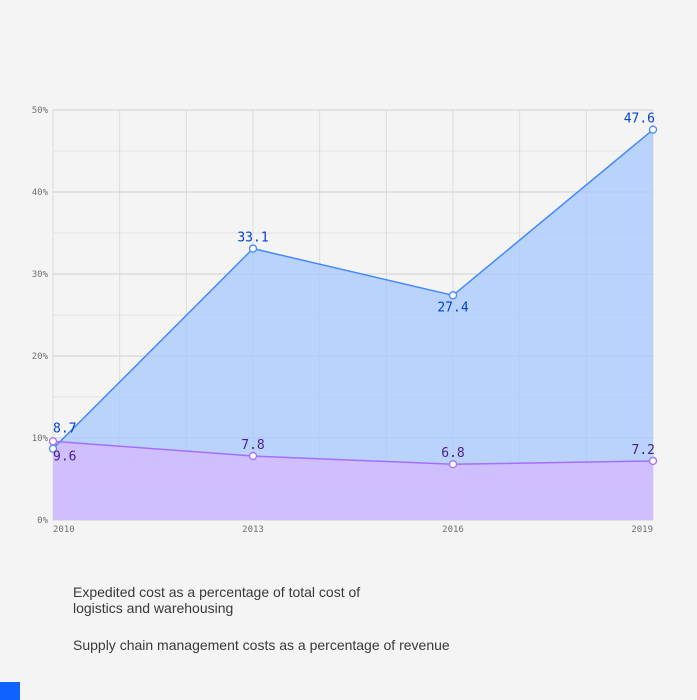  What do you see at coordinates (42, 521) in the screenshot?
I see `y-tick-label: 0%` at bounding box center [42, 521].